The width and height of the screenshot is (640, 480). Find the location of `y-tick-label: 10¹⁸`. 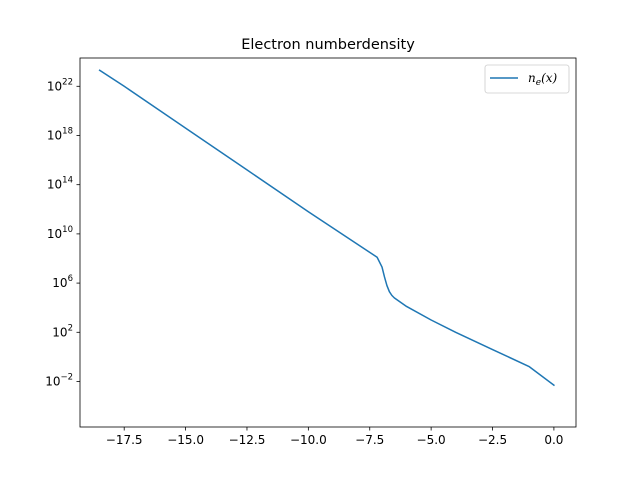

y-tick-label: 10¹⁸ is located at coordinates (60, 134).